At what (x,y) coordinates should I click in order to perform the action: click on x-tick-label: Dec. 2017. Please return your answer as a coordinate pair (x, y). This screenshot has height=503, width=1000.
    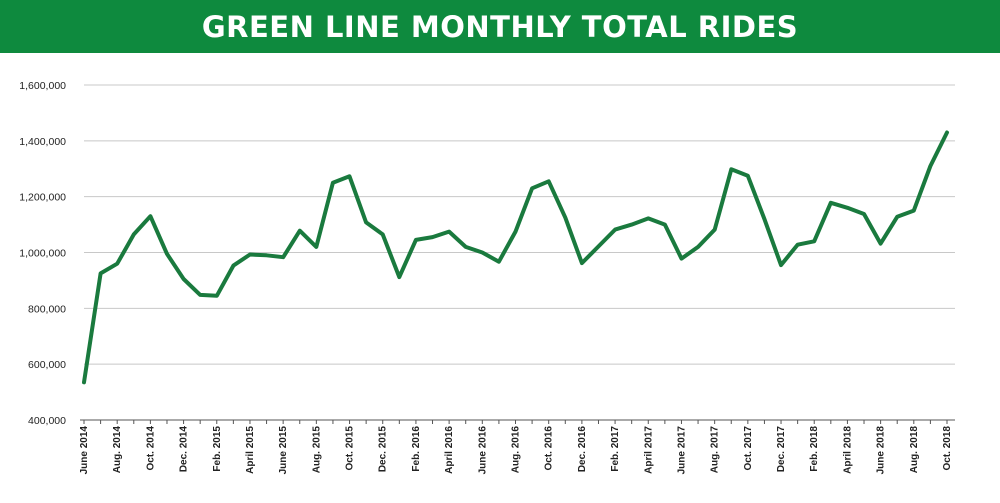
    Looking at the image, I should click on (781, 449).